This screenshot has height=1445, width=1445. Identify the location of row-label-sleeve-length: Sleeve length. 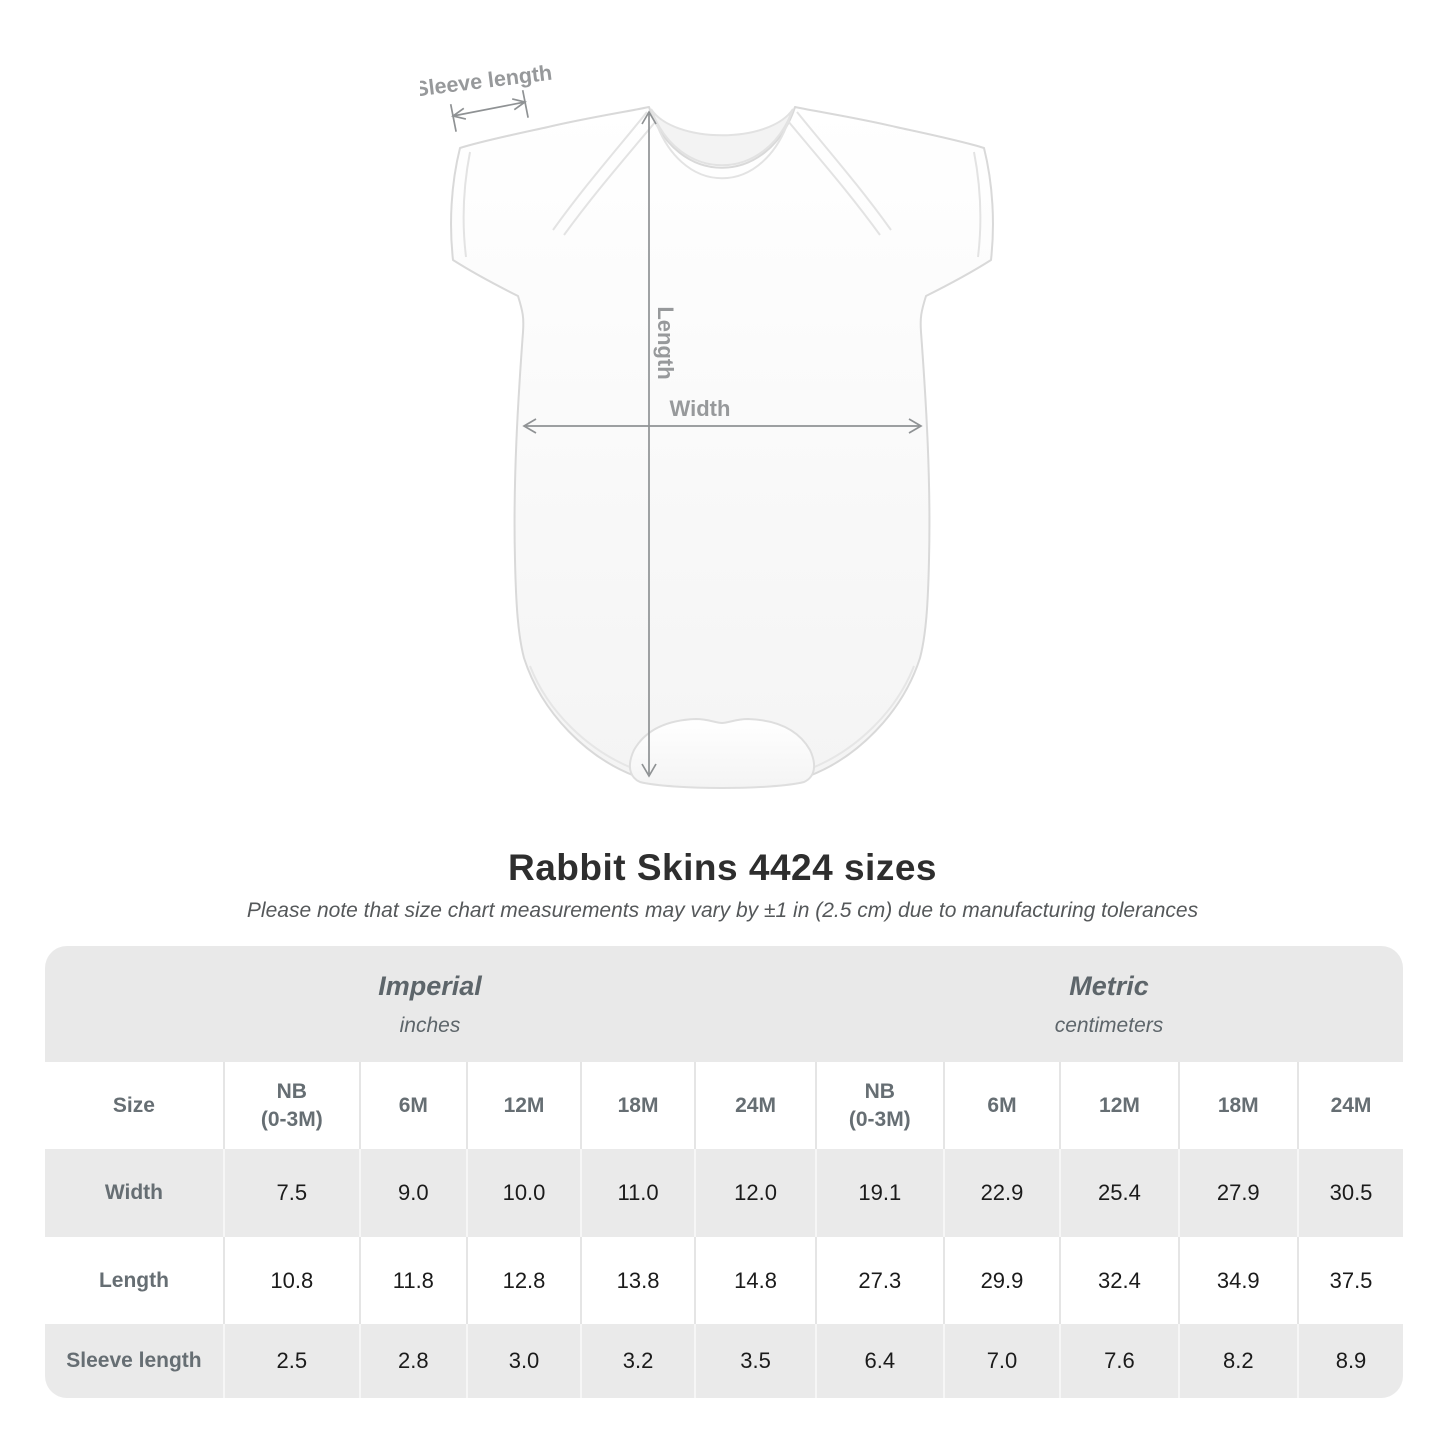
(134, 1361).